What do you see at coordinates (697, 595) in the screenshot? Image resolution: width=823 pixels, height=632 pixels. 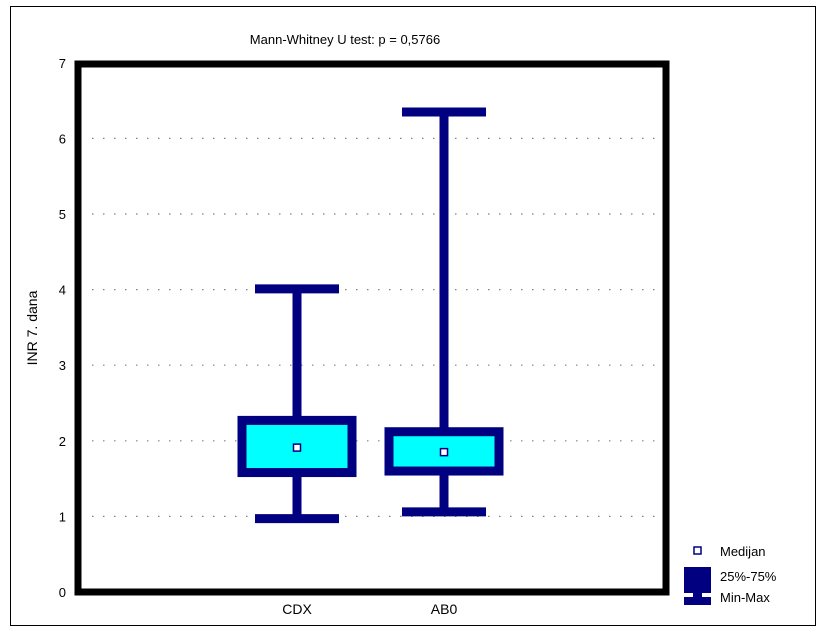 I see `legend-symbol-range-stem` at bounding box center [697, 595].